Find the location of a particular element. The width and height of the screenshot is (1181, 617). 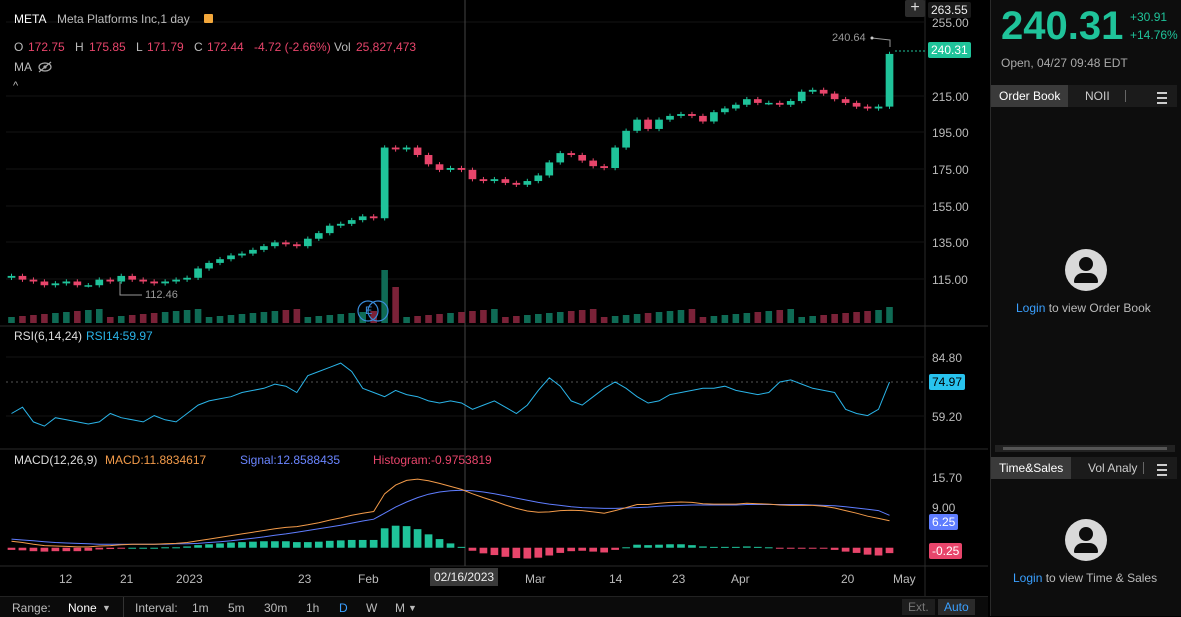

order-book-login-link: Login is located at coordinates (1031, 308).